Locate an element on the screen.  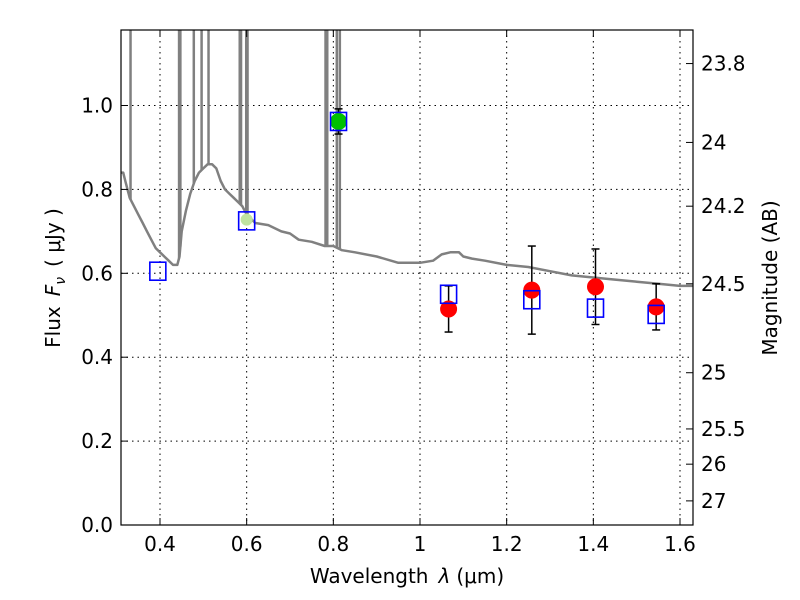
x-tick-label: 1.4 is located at coordinates (593, 544).